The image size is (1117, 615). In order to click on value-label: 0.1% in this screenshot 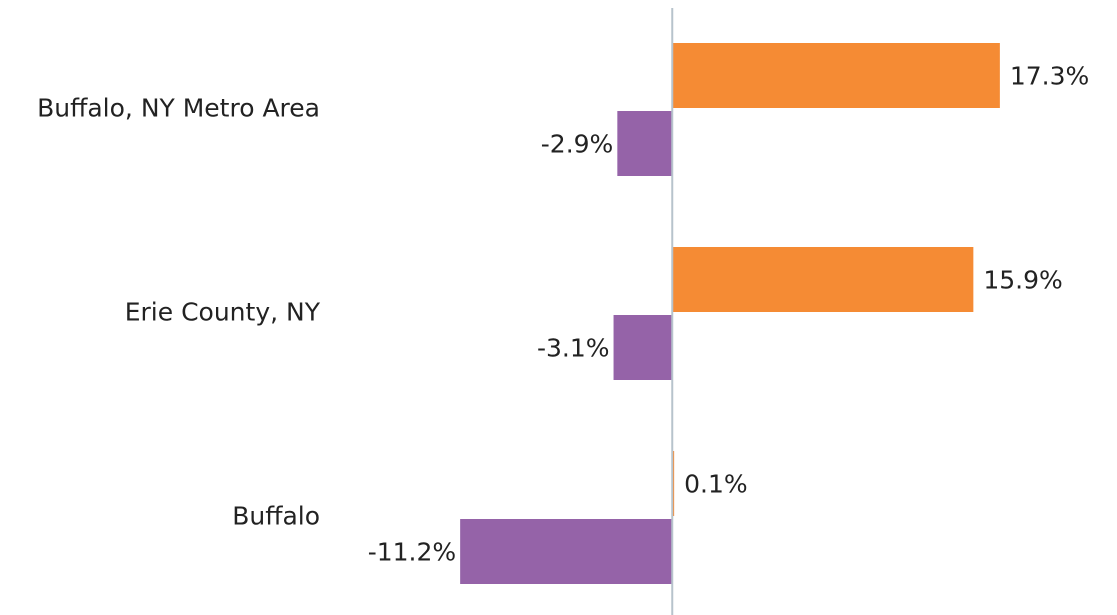, I will do `click(716, 484)`.